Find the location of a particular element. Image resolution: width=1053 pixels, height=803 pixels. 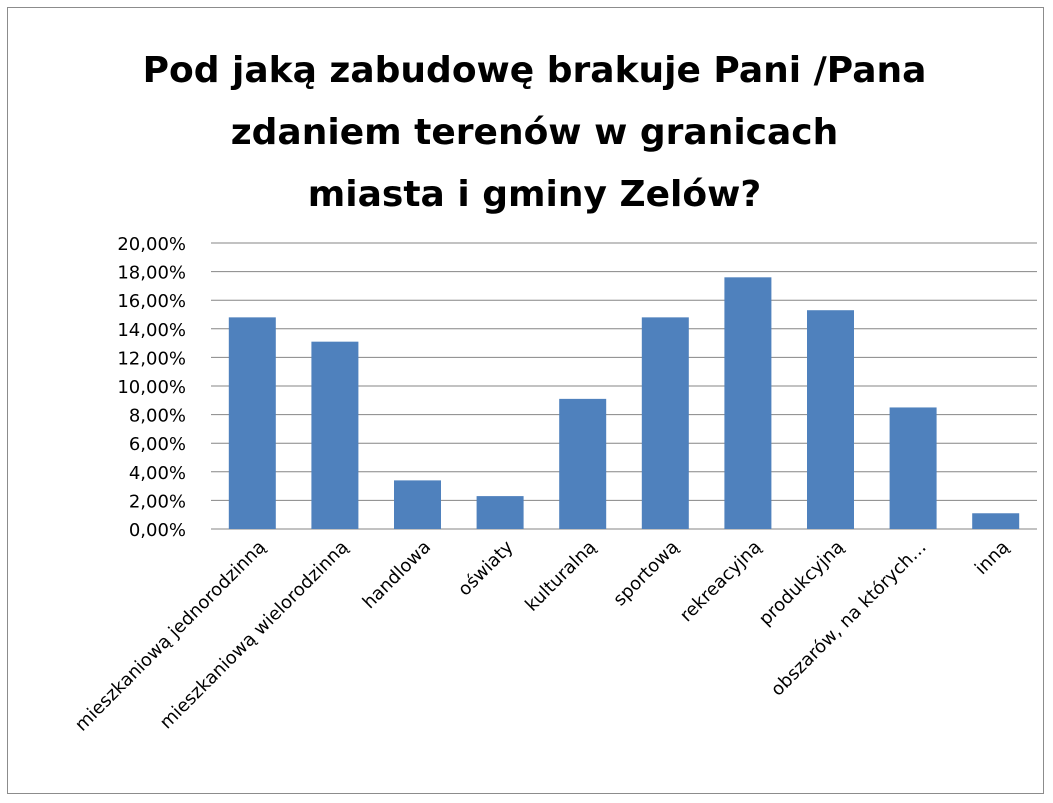

chart-title-line-1: Pod jaką zabudowę brakuje Pani /Pana is located at coordinates (534, 70).